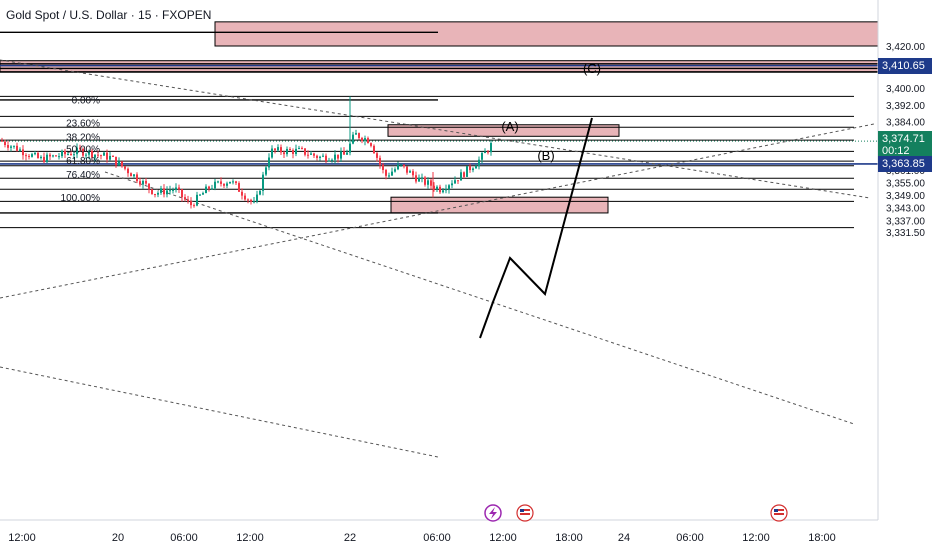 The image size is (932, 550). What do you see at coordinates (83, 138) in the screenshot?
I see `fib-level-label: 38.20%` at bounding box center [83, 138].